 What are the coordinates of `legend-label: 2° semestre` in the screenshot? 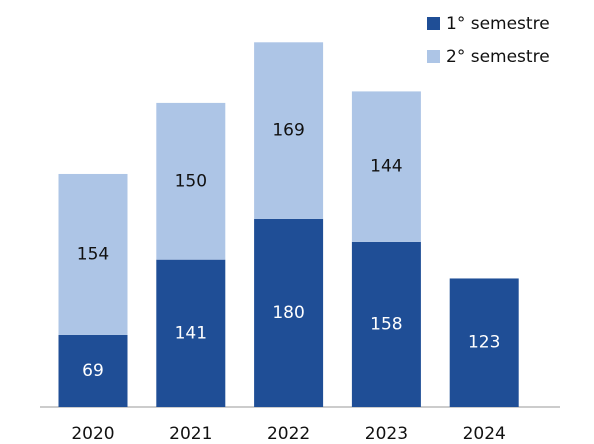 It's located at (498, 57).